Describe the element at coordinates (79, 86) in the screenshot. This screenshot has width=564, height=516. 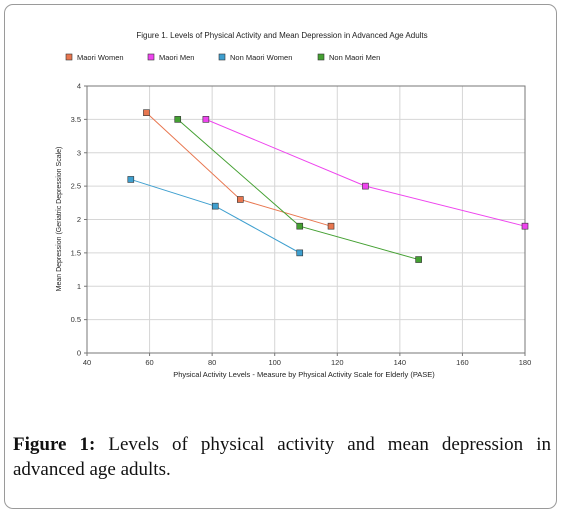
I see `y-tick-label: 4` at that location.